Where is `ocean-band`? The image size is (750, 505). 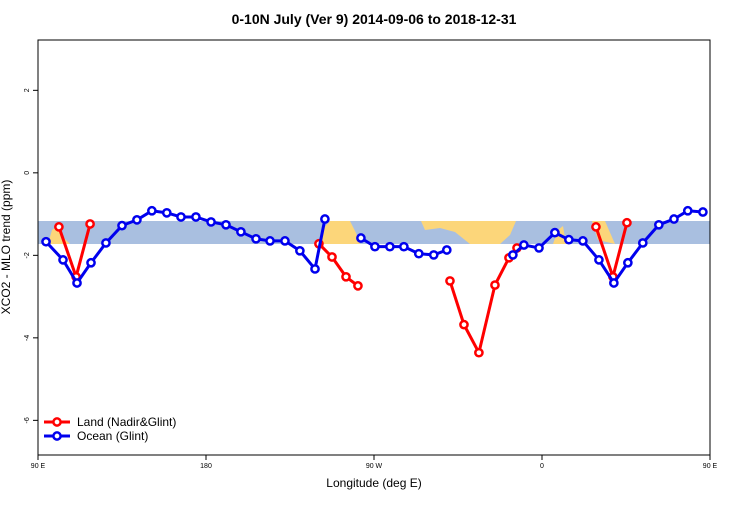
ocean-band is located at coordinates (374, 232).